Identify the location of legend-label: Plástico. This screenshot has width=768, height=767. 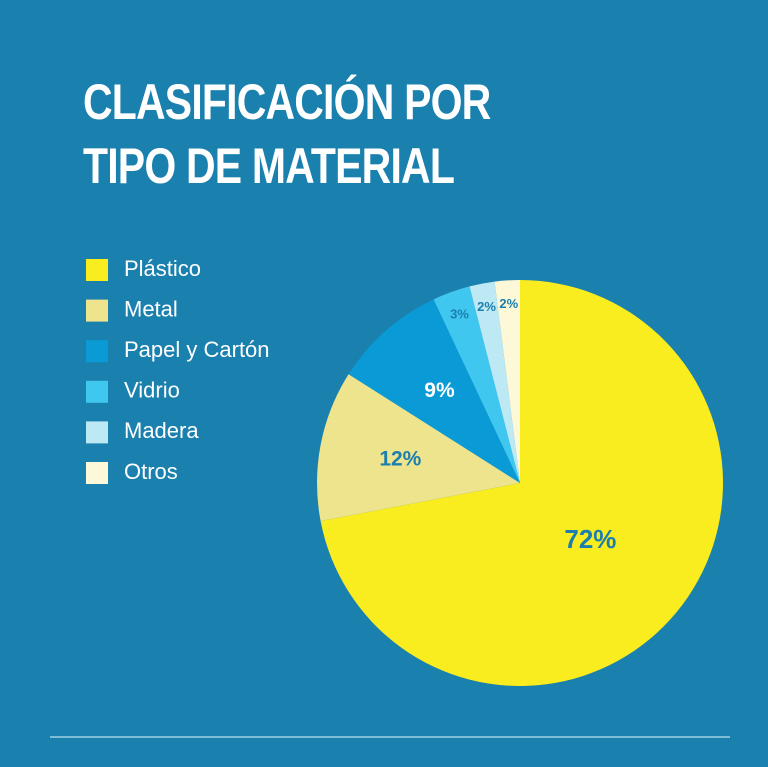
(162, 268).